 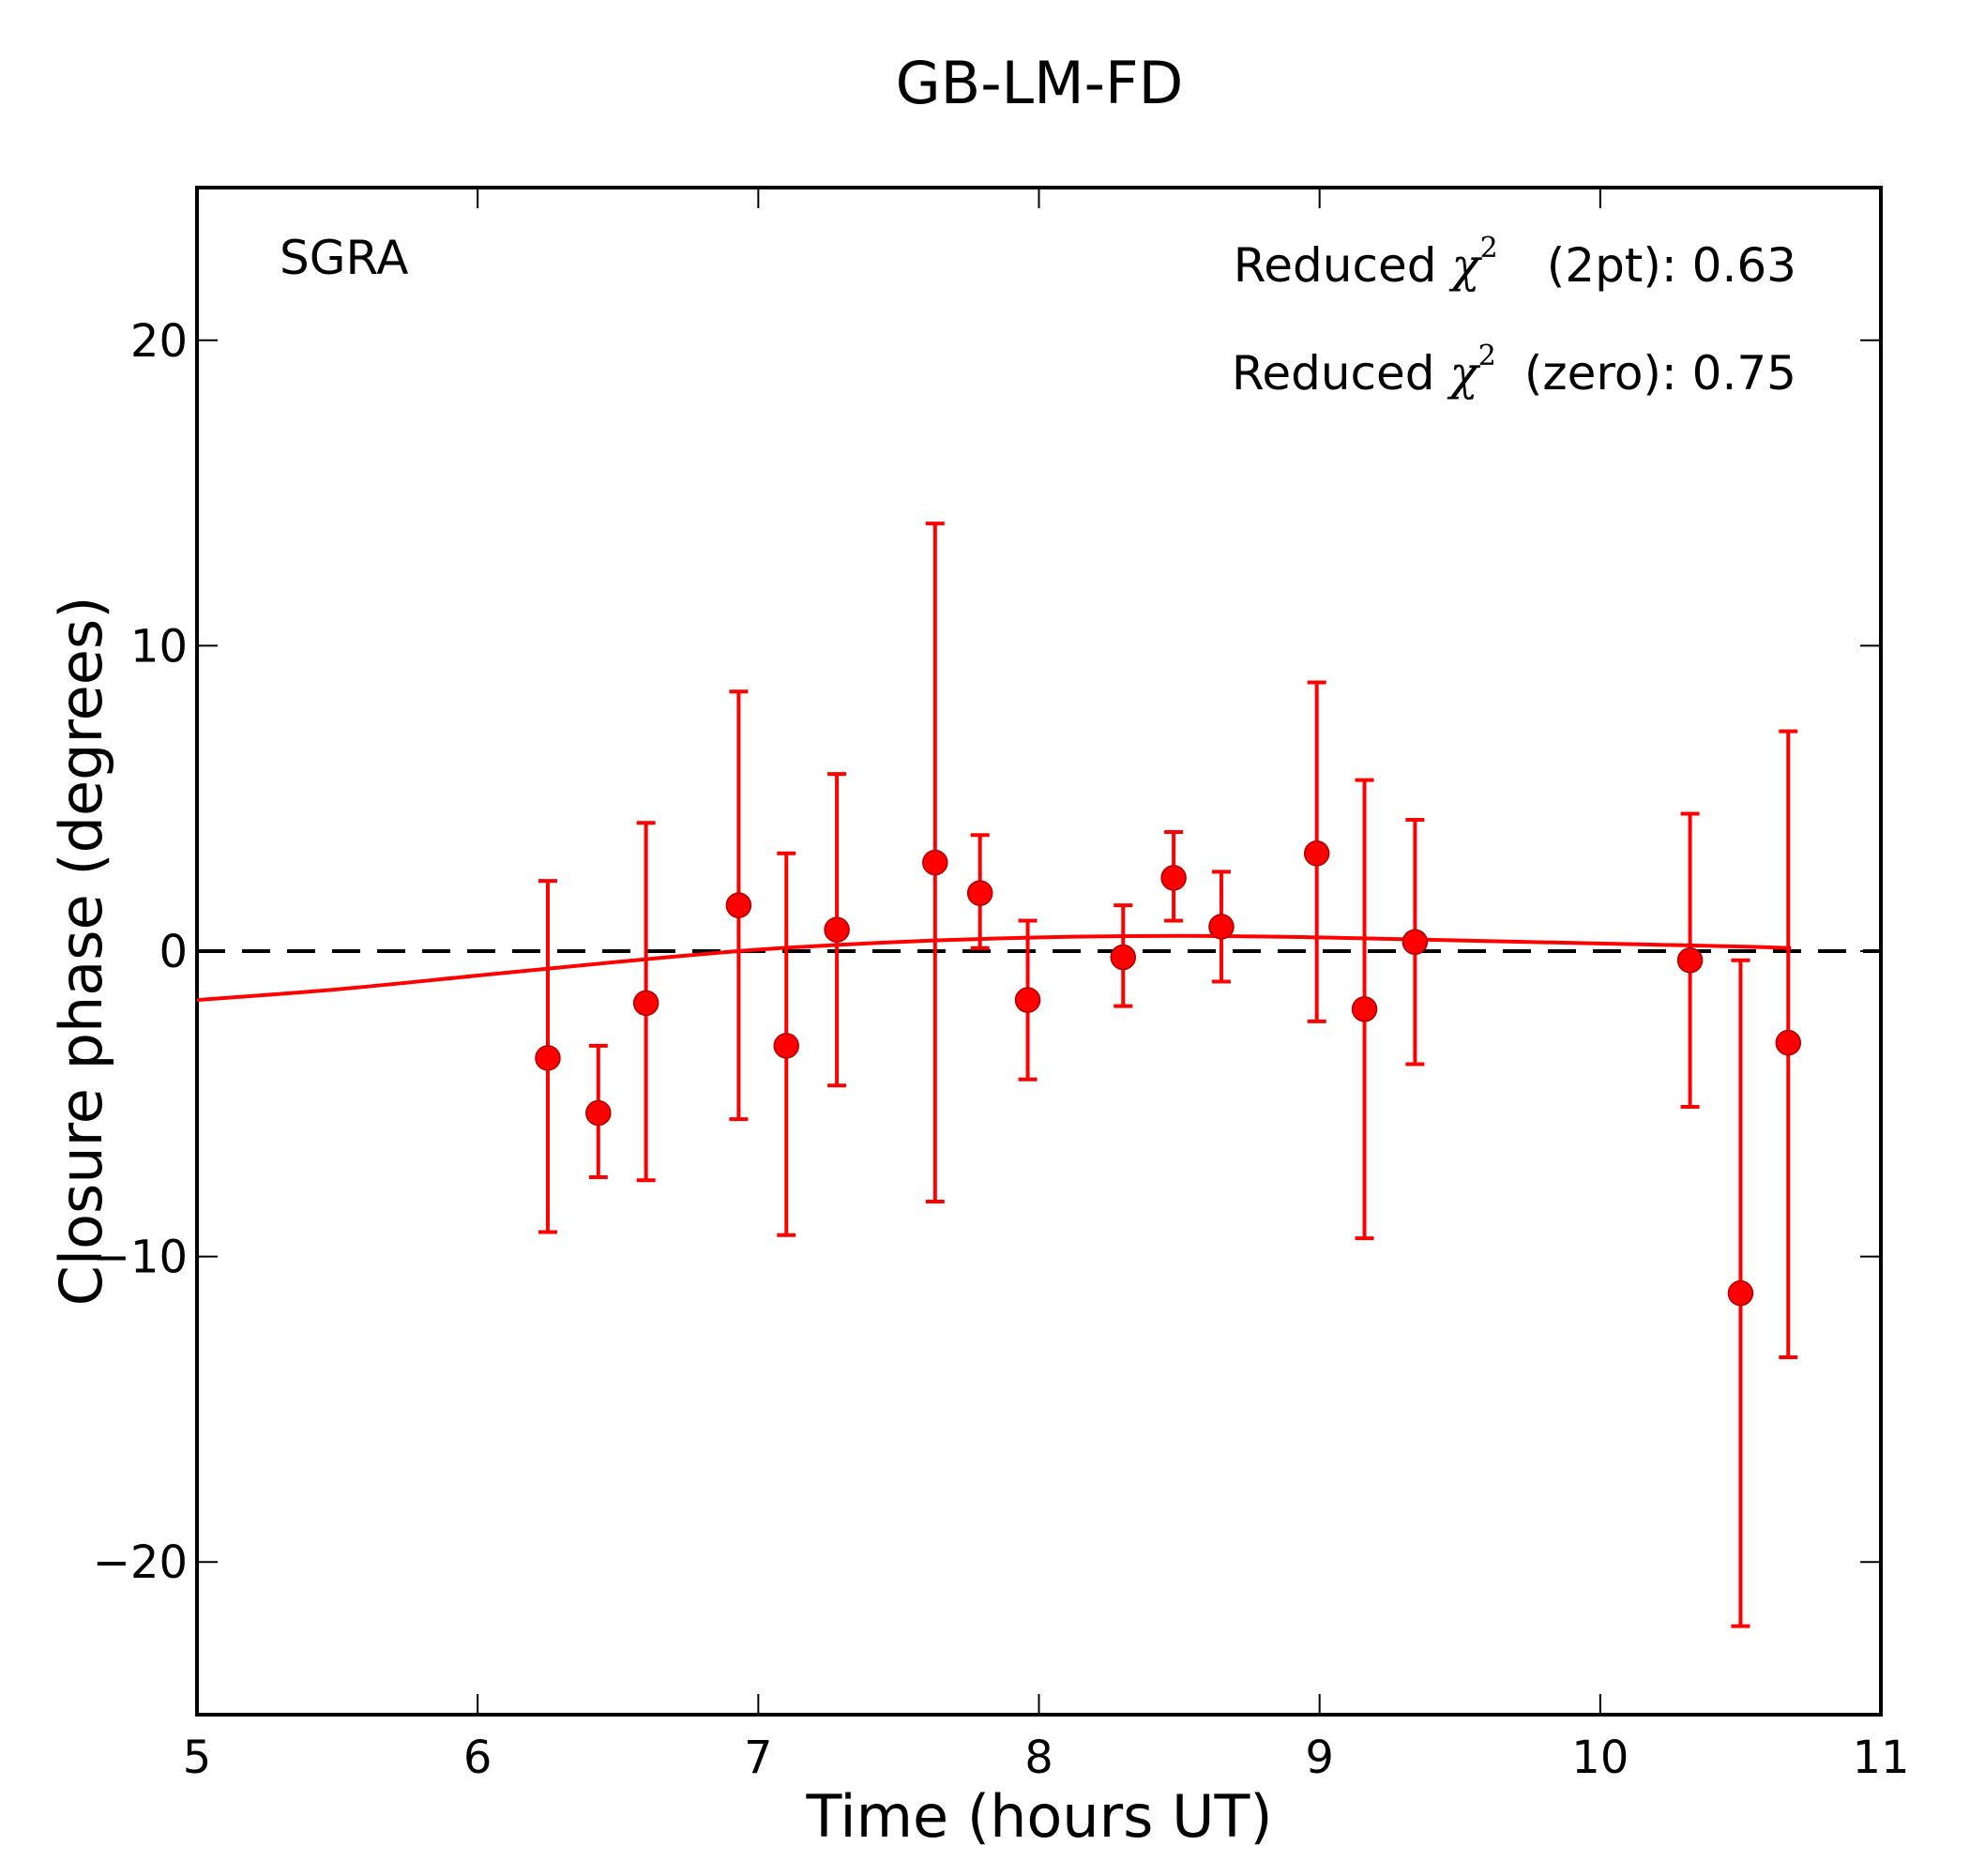 I want to click on y-tick-label: −20, so click(x=141, y=1562).